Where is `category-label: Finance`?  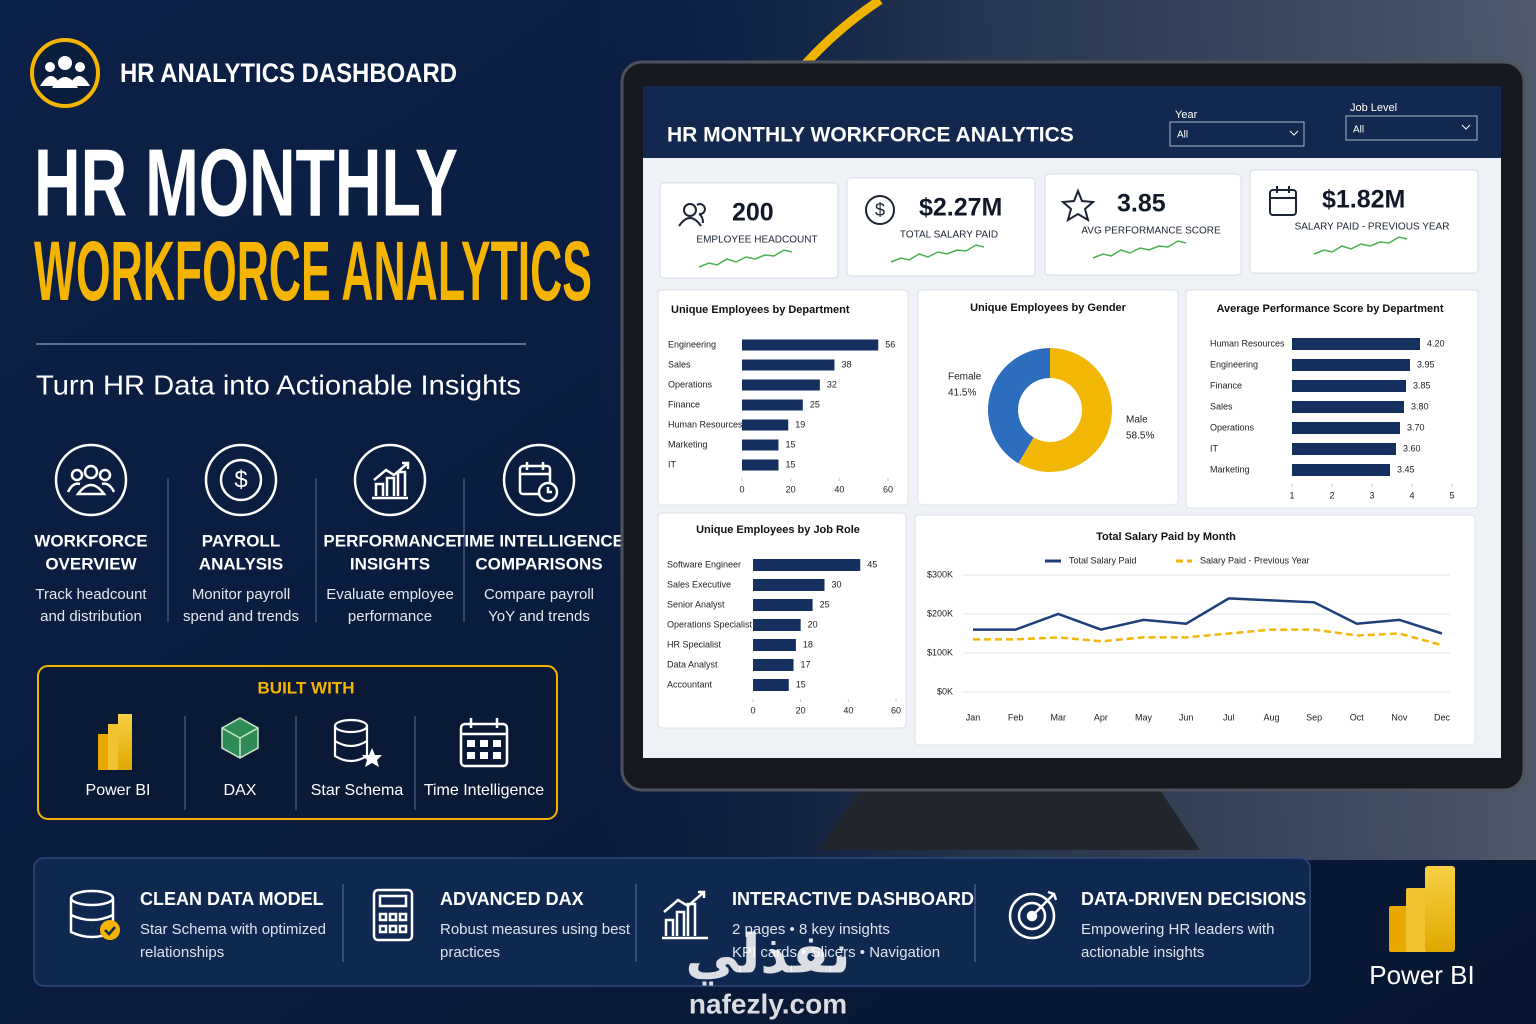 category-label: Finance is located at coordinates (1226, 385).